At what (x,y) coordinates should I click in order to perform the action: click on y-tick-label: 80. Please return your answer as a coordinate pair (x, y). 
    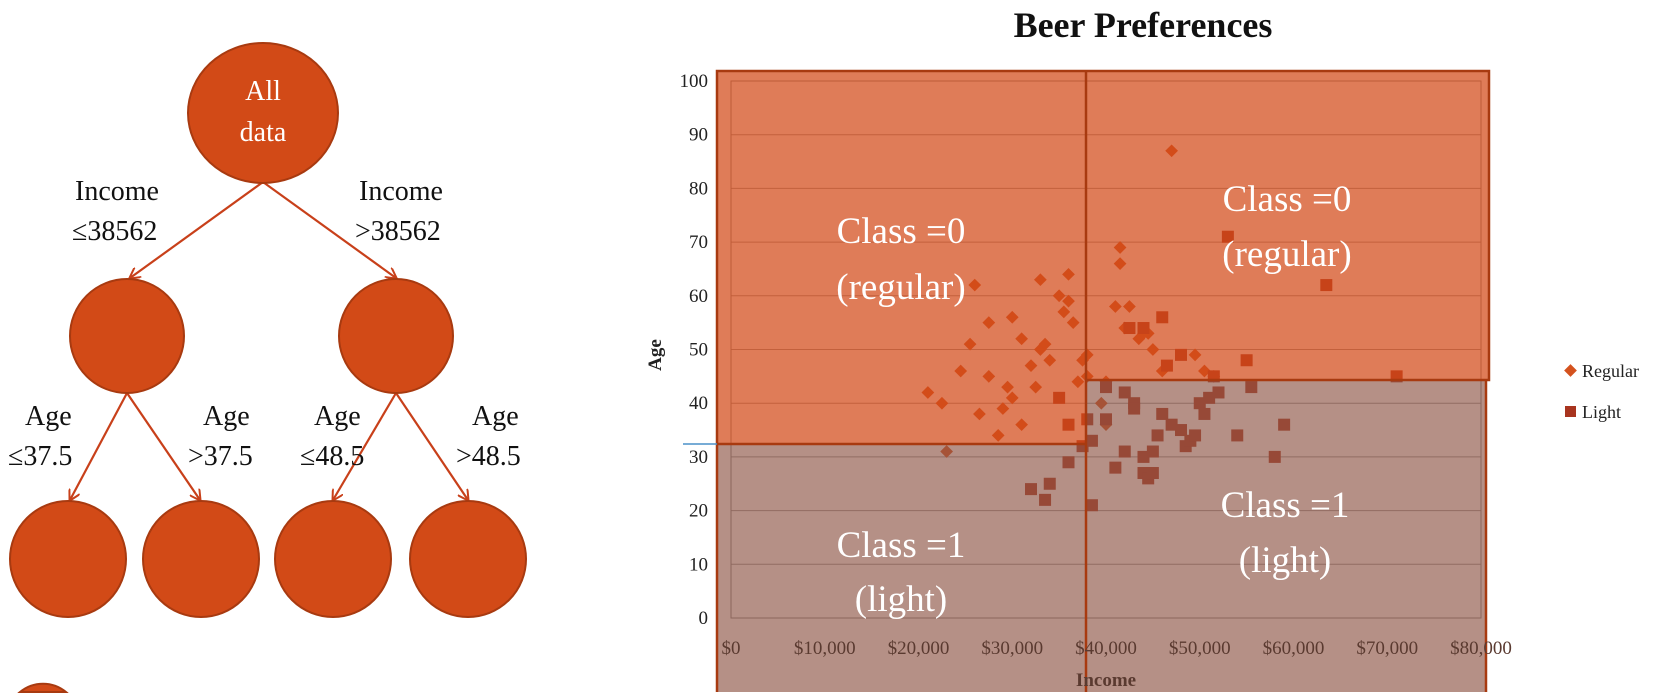
    Looking at the image, I should click on (698, 188).